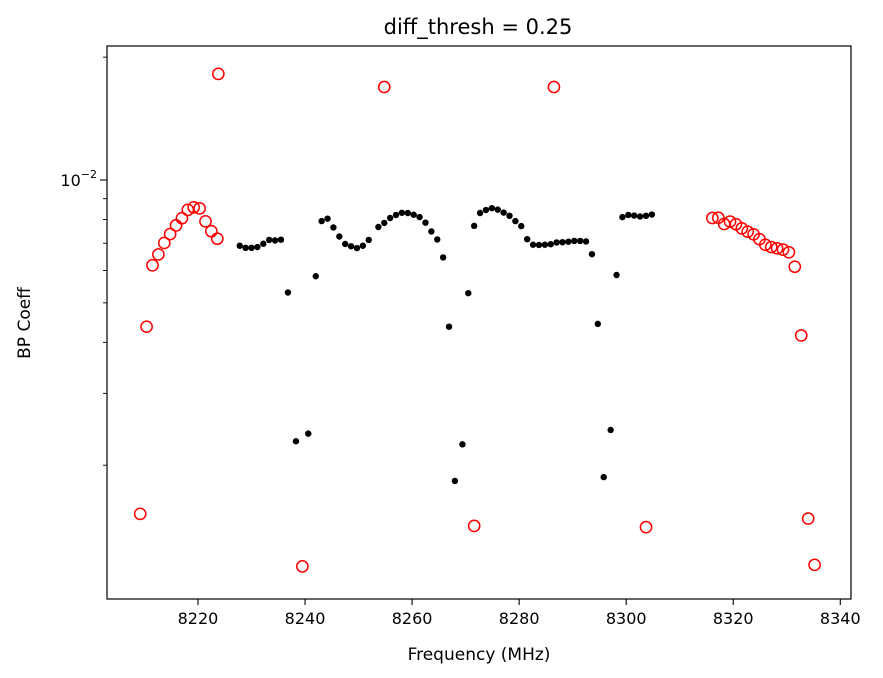 The height and width of the screenshot is (678, 883). I want to click on x-tick-label: 8260, so click(412, 618).